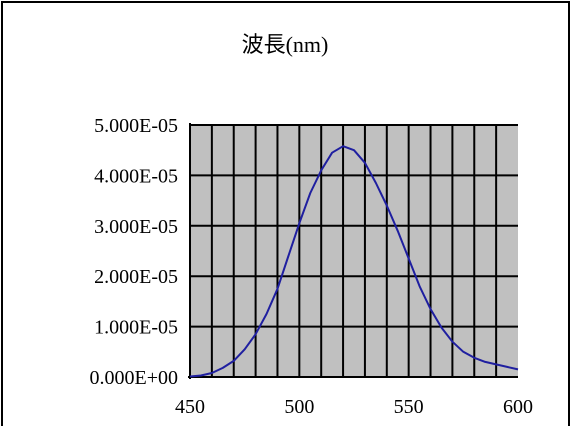 The height and width of the screenshot is (431, 571). I want to click on x-tick-label: 450, so click(190, 407).